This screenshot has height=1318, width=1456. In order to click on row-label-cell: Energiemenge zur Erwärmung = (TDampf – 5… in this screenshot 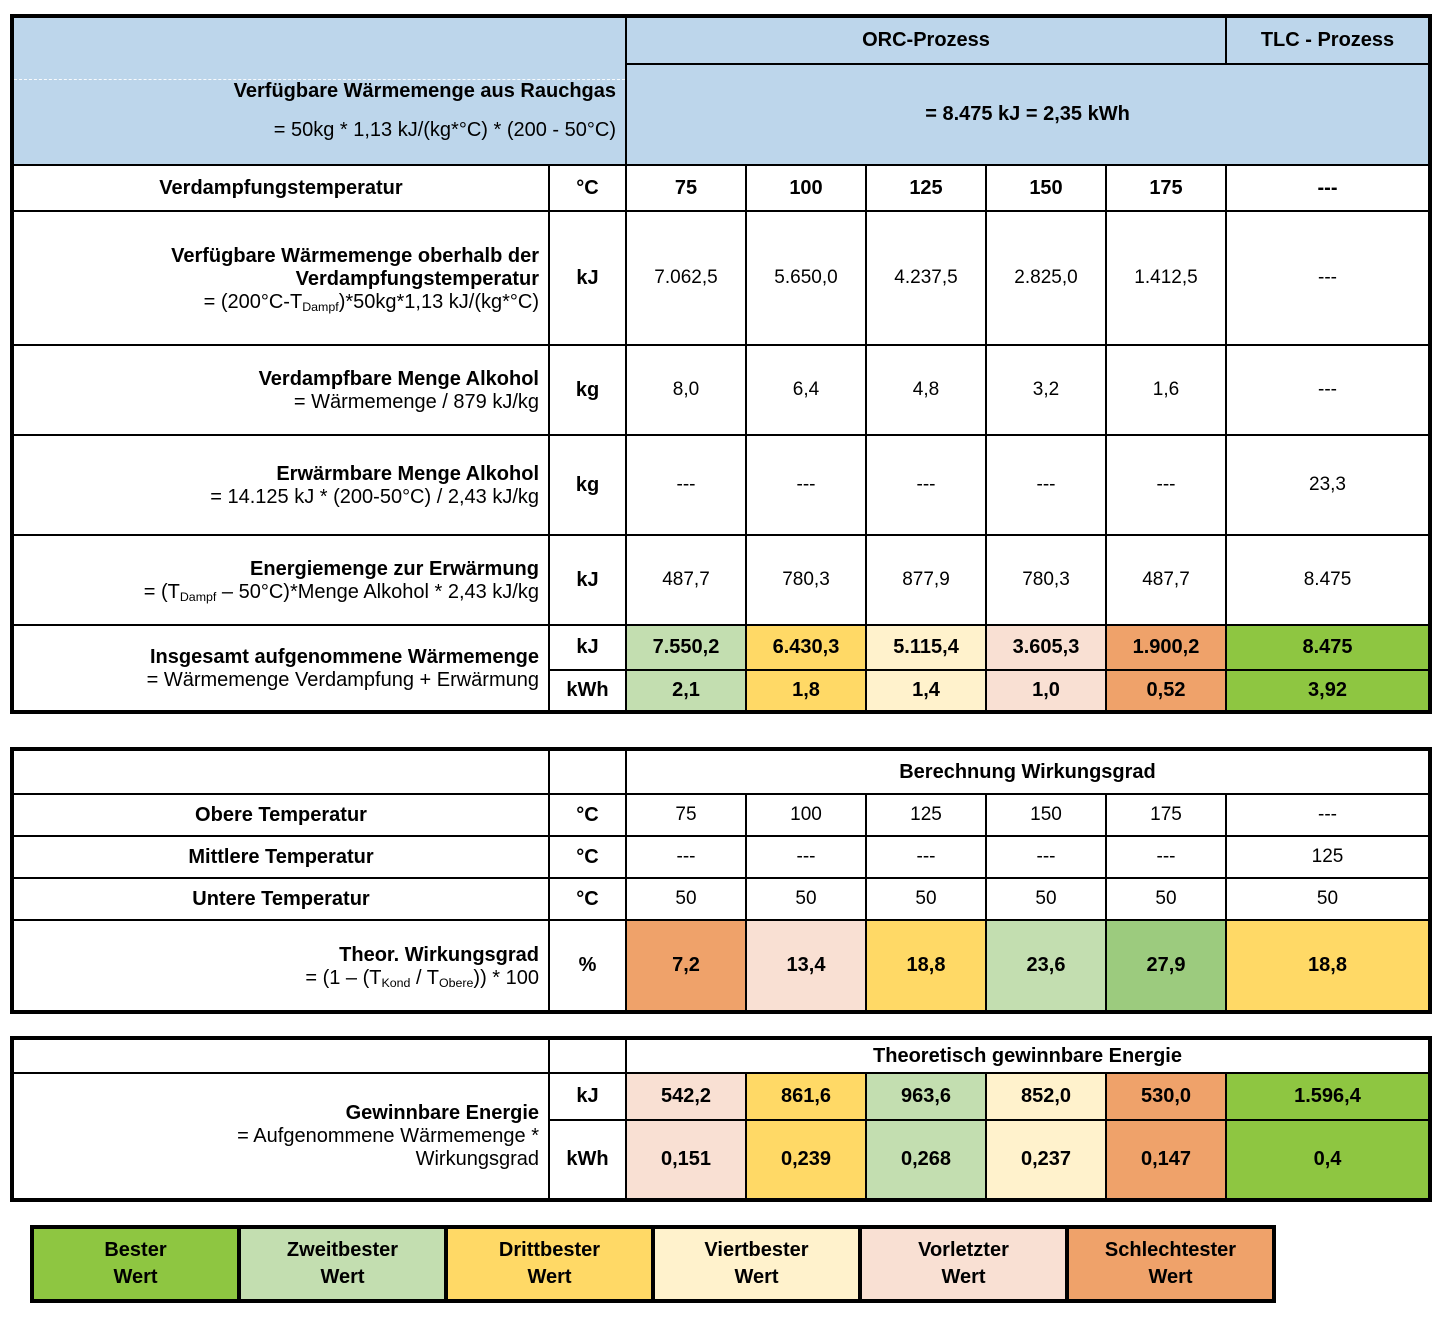, I will do `click(280, 580)`.